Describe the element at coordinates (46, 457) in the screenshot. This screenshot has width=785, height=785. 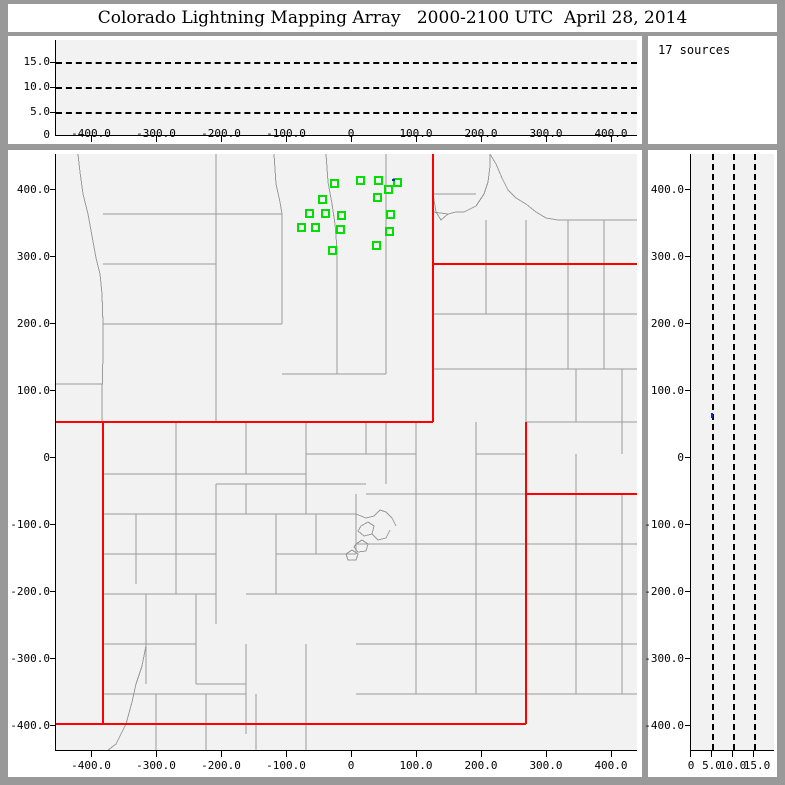
I see `map-ytick-0: 0` at that location.